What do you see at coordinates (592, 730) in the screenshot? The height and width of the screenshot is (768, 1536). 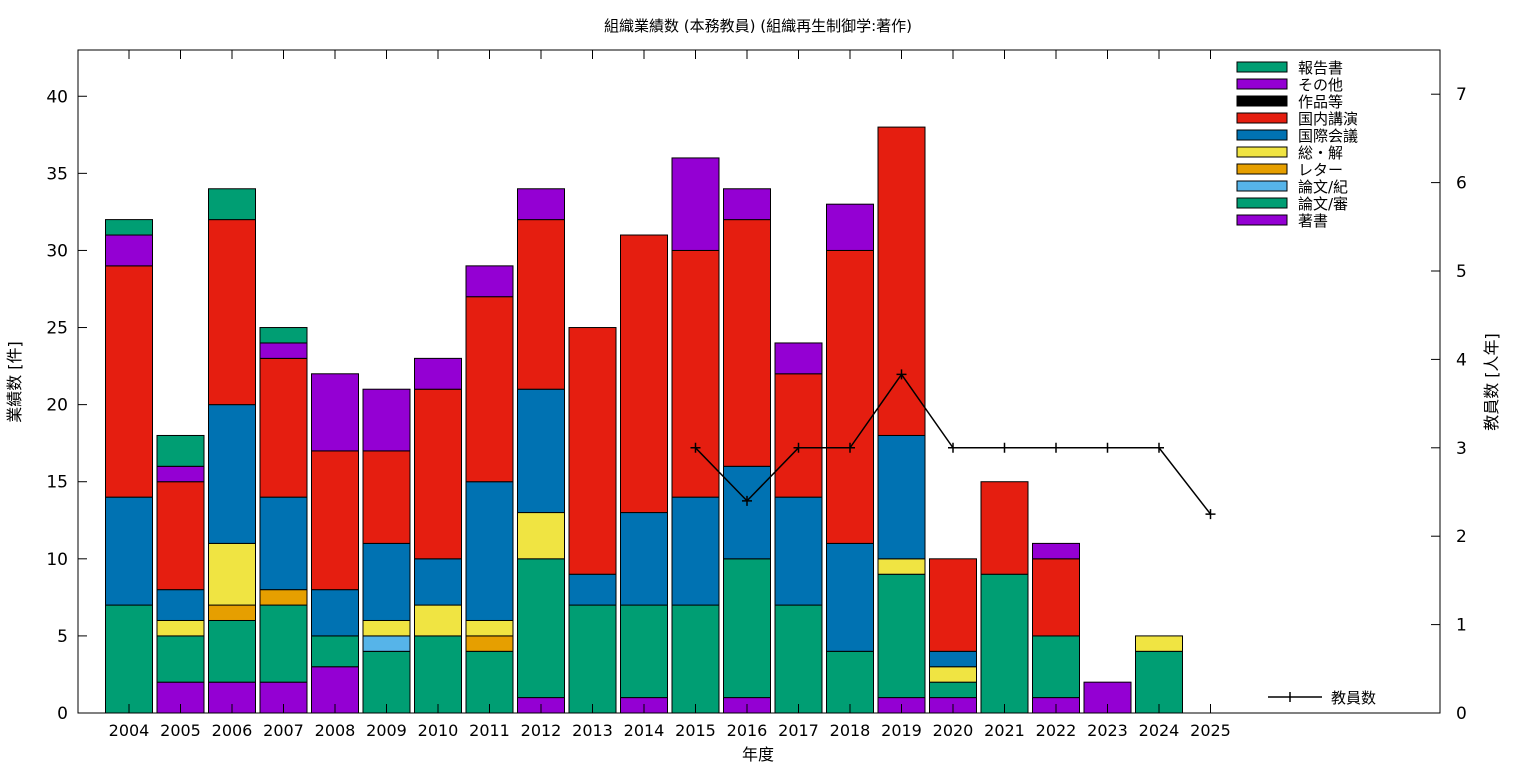 I see `x-tick-label: 2013` at bounding box center [592, 730].